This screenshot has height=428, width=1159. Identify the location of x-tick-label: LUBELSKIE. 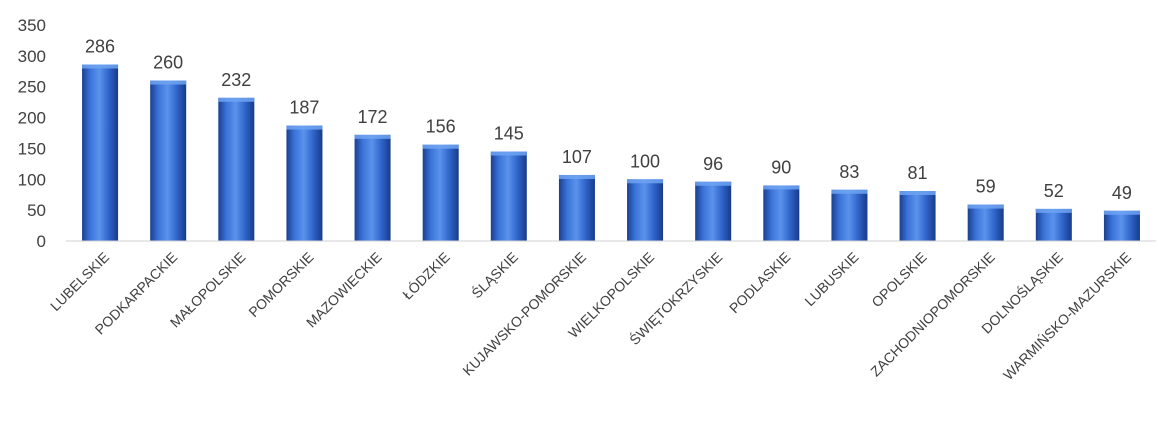
(79, 281).